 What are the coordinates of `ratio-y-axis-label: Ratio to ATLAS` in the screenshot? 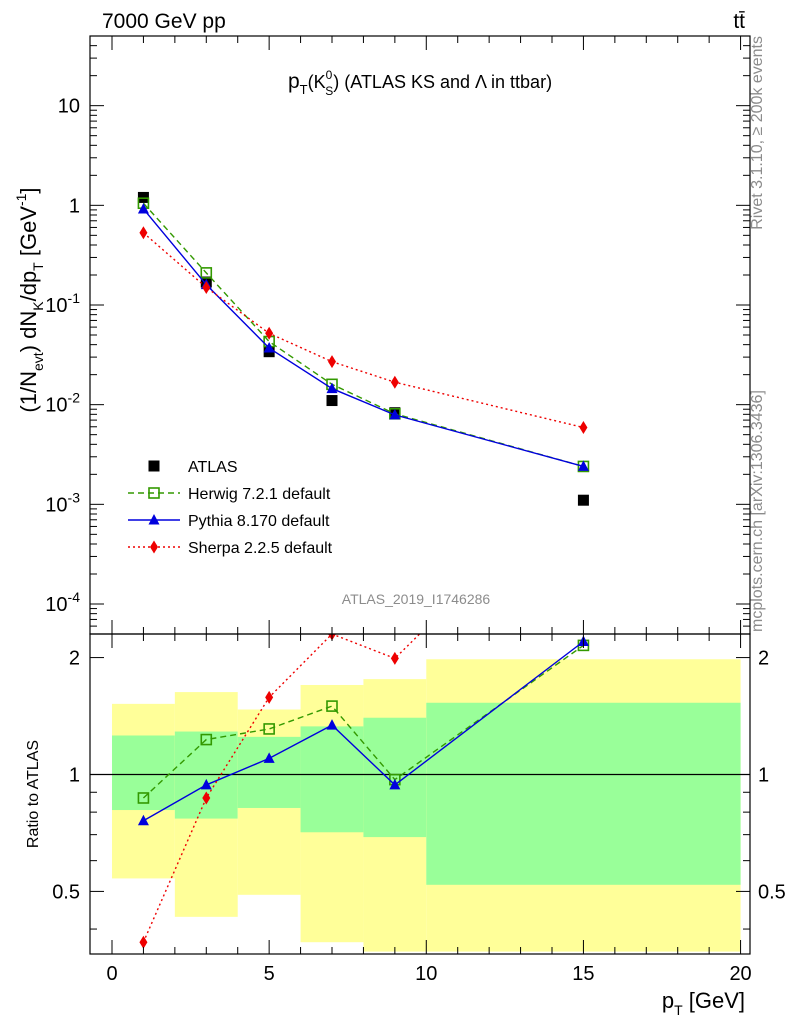 It's located at (33, 794).